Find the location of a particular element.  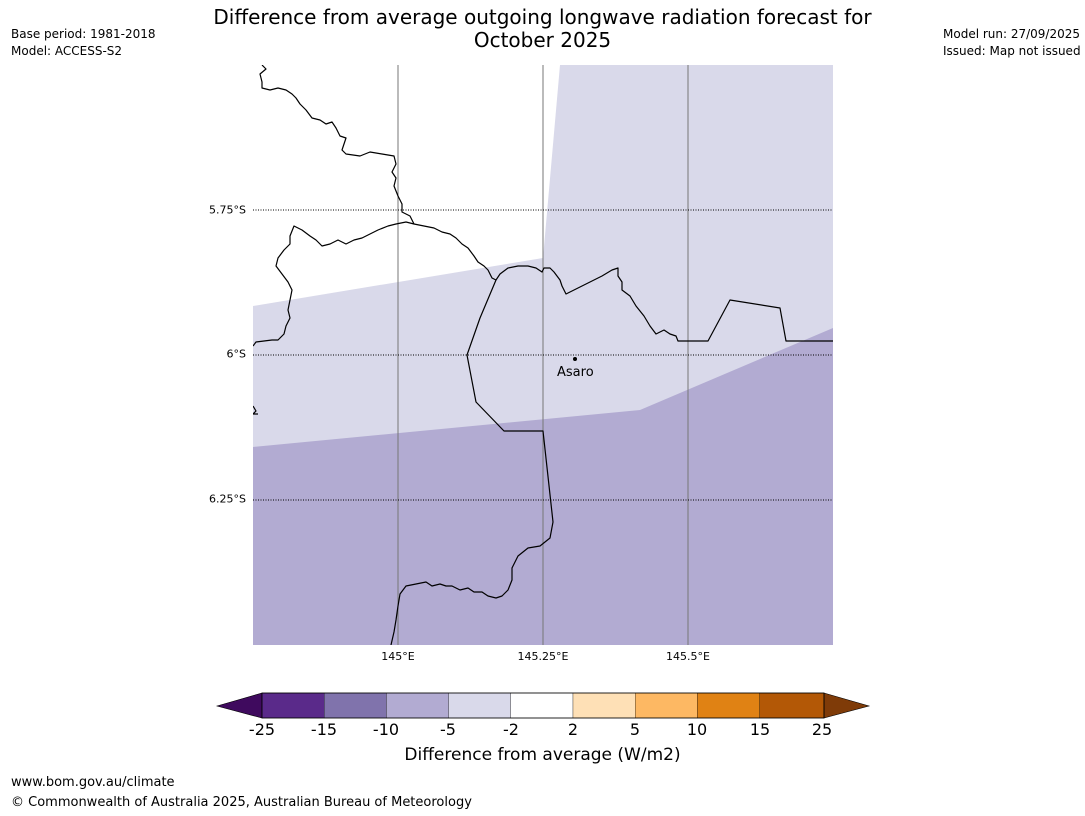

lon-label: 145.5°E is located at coordinates (688, 656).